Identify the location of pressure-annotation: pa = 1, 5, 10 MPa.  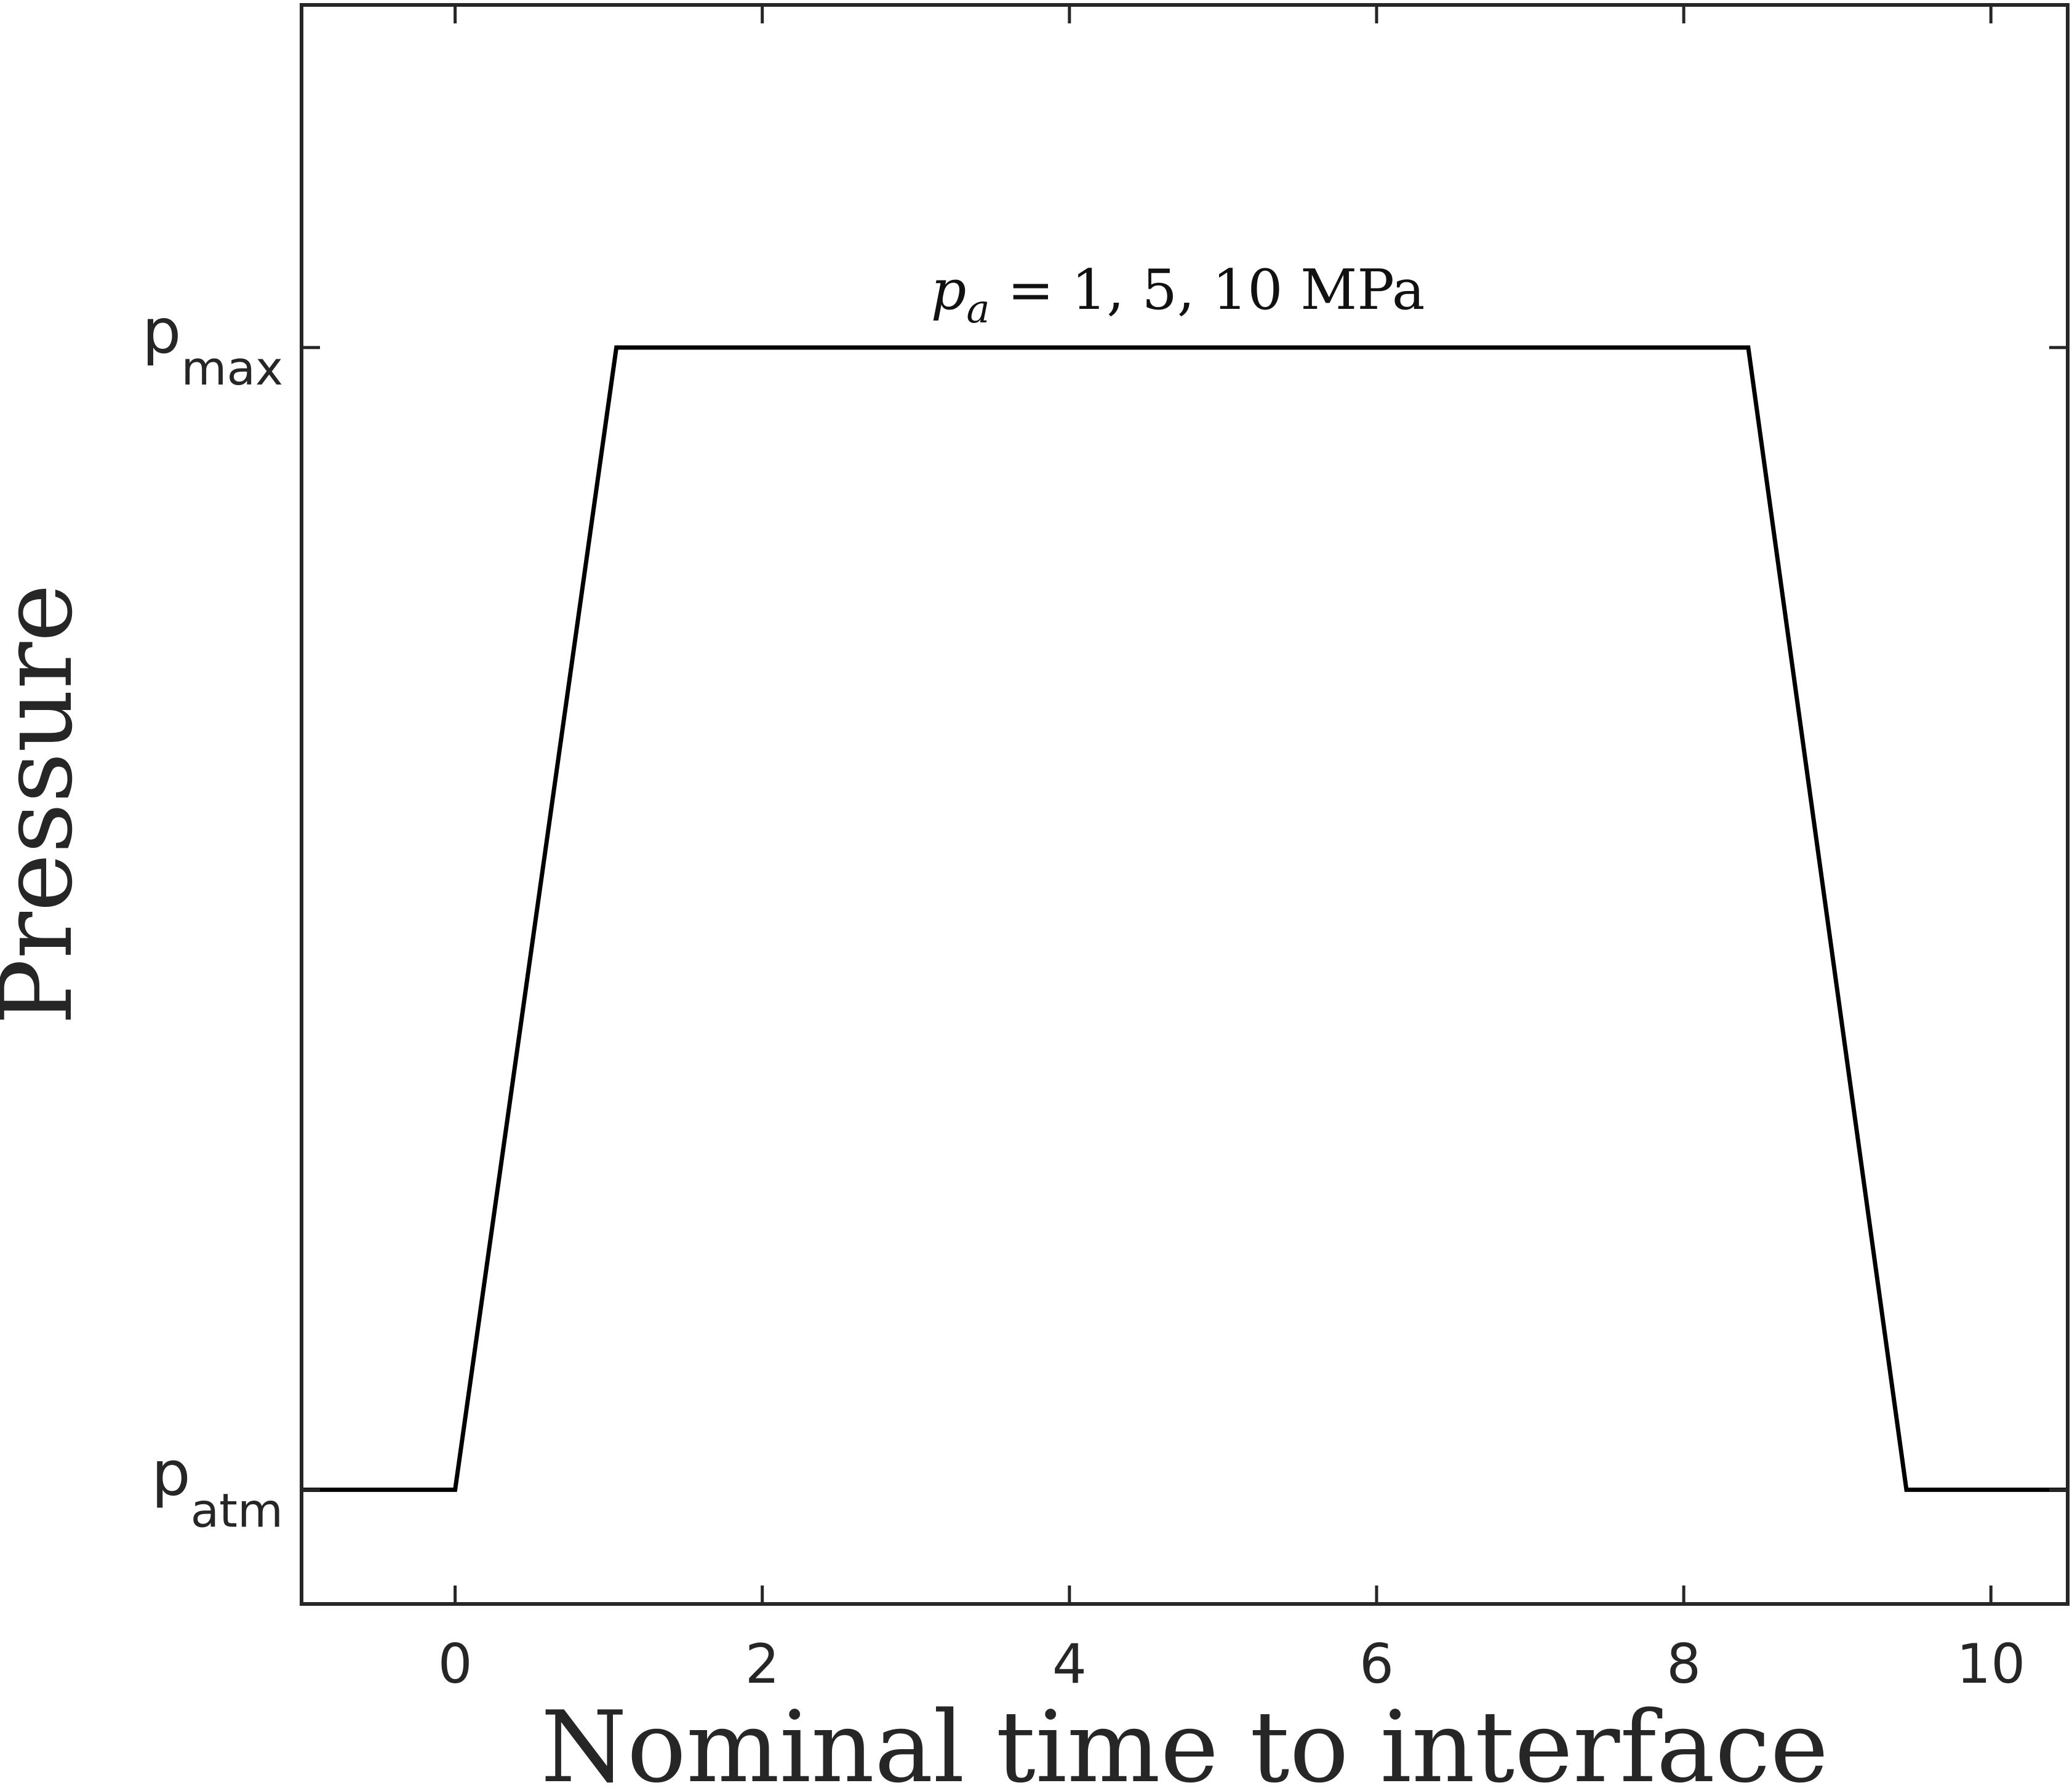
(1178, 295).